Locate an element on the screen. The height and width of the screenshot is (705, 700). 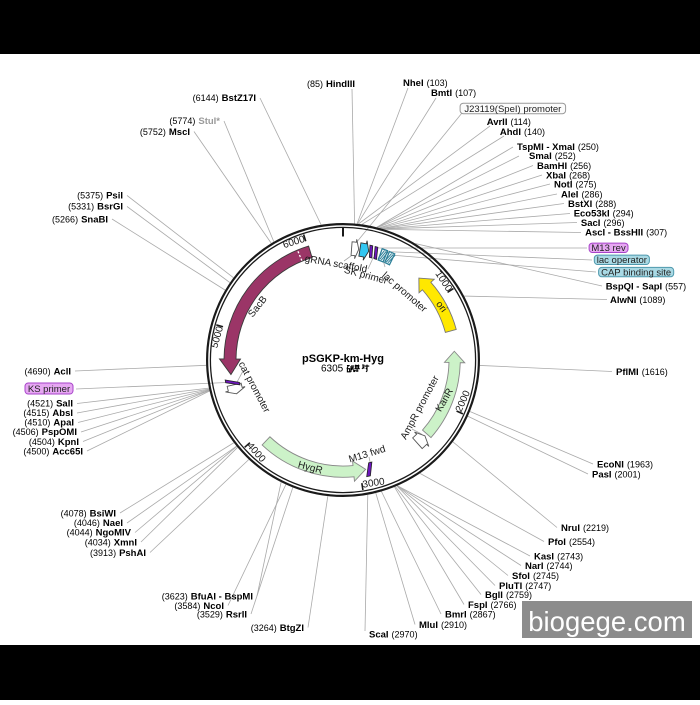
svg-text:(3584)NcoI: (3584) NcoI is located at coordinates (199, 606).